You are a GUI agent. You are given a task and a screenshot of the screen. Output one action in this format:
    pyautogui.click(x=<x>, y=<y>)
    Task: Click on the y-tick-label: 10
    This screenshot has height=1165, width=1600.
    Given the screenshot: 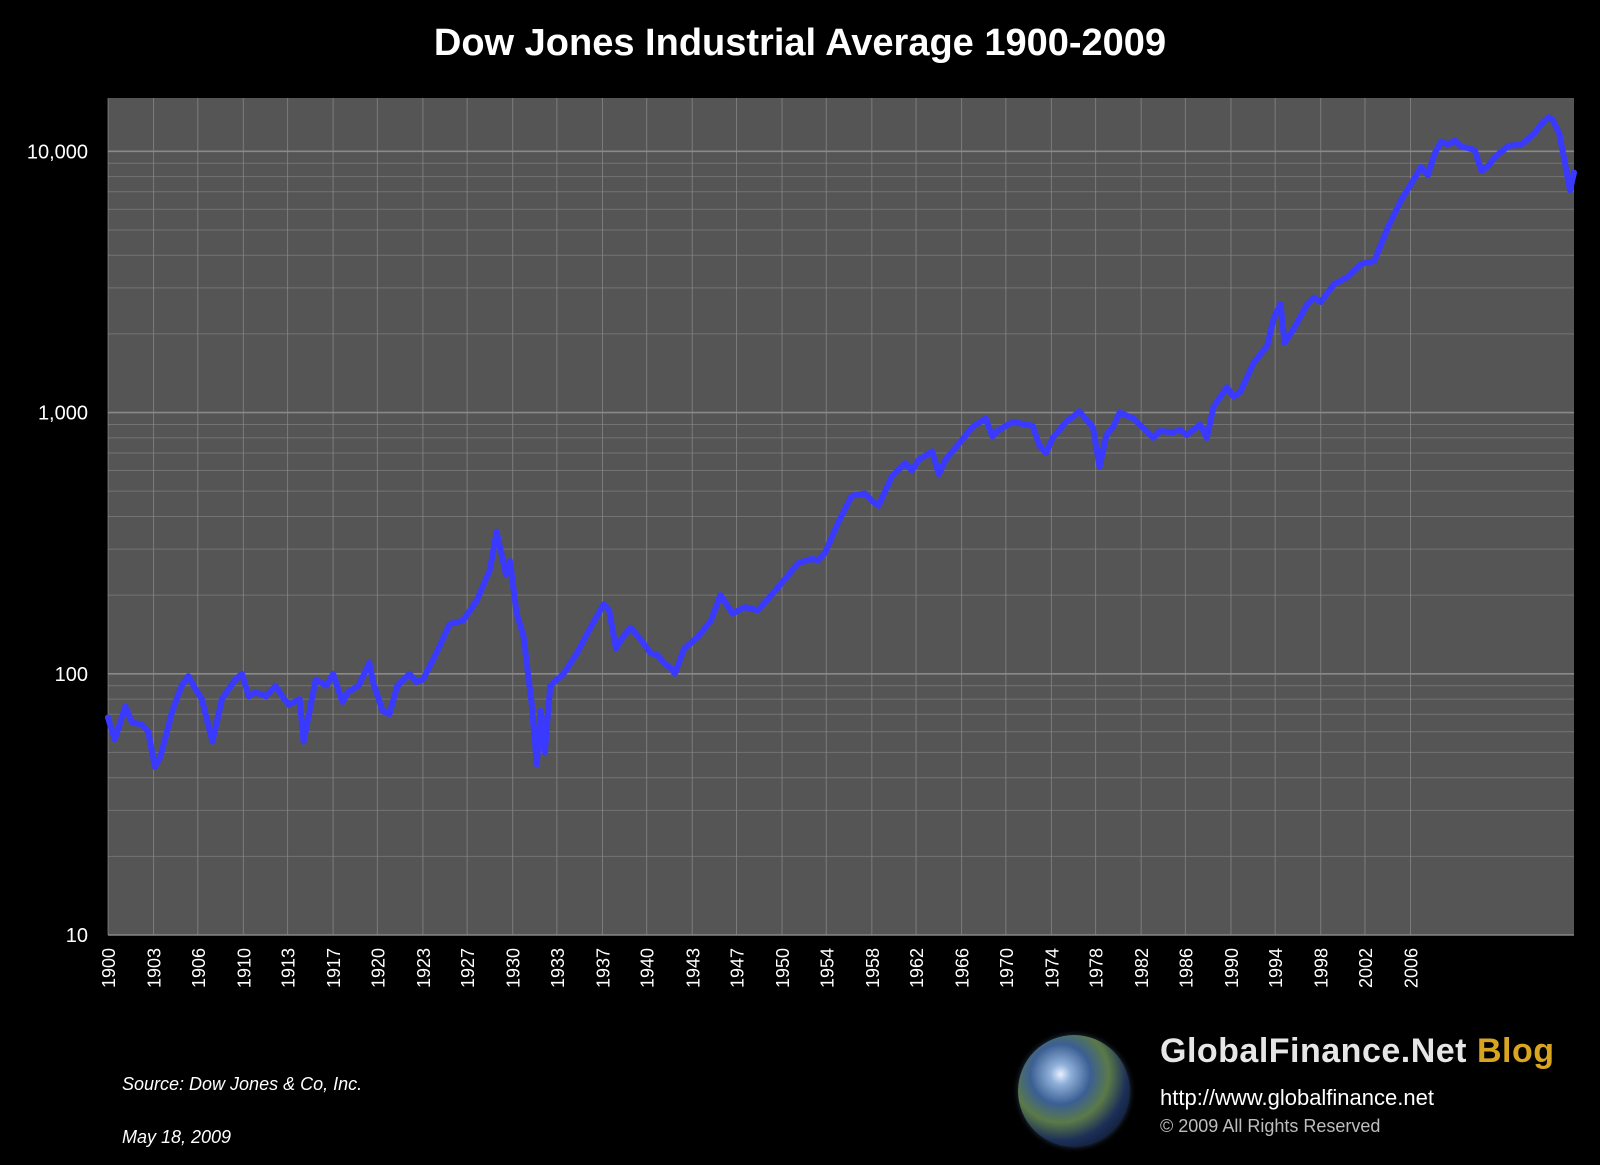 What is the action you would take?
    pyautogui.click(x=77, y=936)
    